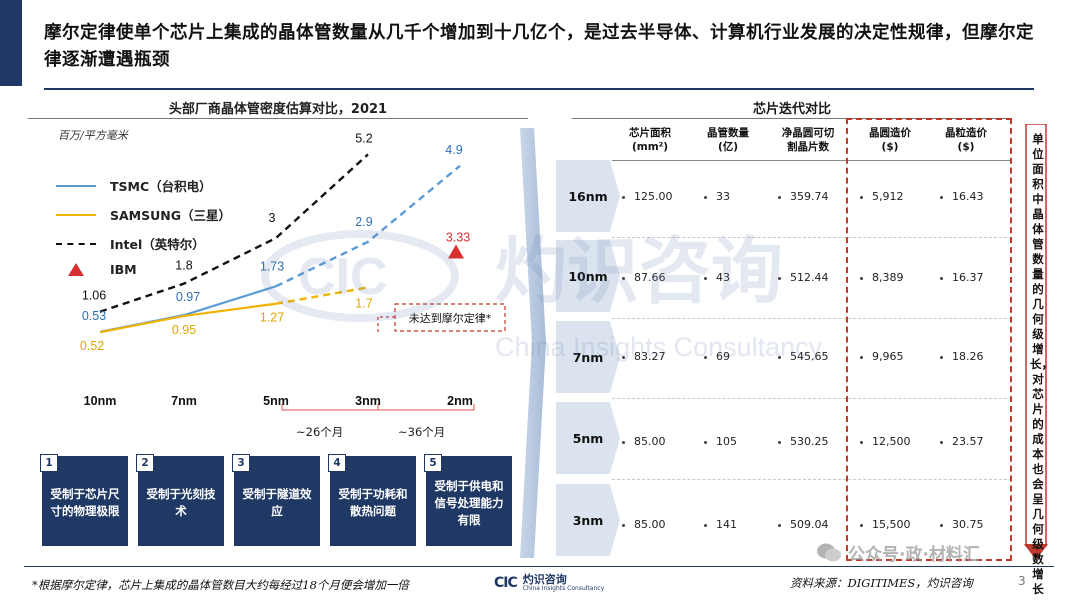 The height and width of the screenshot is (607, 1080). I want to click on table-header-wafer-cost: 晶圆造价 ($), so click(890, 140).